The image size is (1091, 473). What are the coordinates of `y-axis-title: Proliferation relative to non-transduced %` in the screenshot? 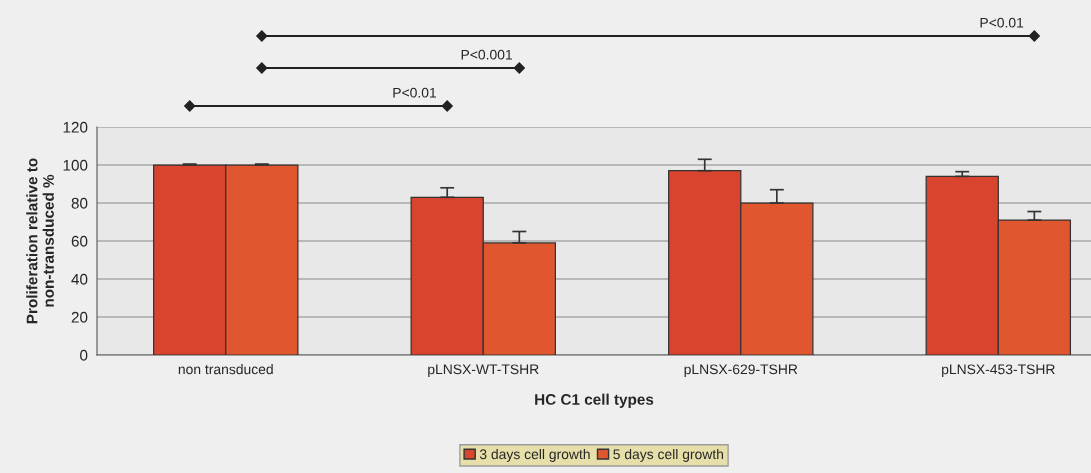 It's located at (40, 241).